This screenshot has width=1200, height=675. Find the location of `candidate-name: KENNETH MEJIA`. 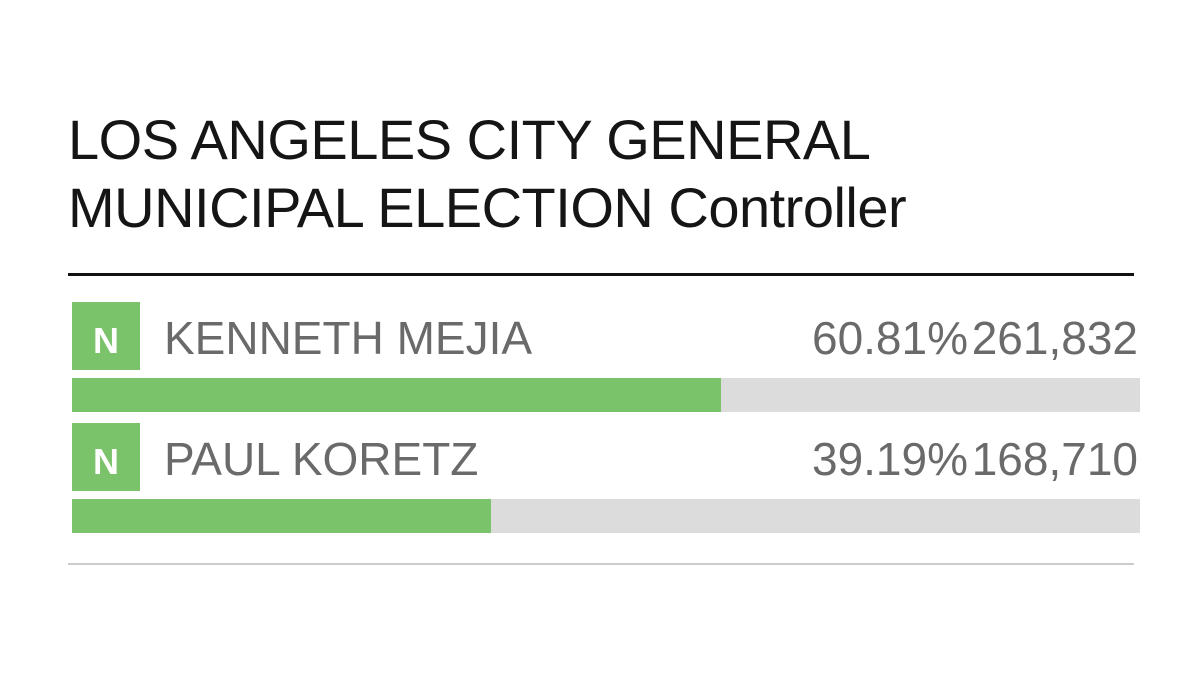

candidate-name: KENNETH MEJIA is located at coordinates (348, 338).